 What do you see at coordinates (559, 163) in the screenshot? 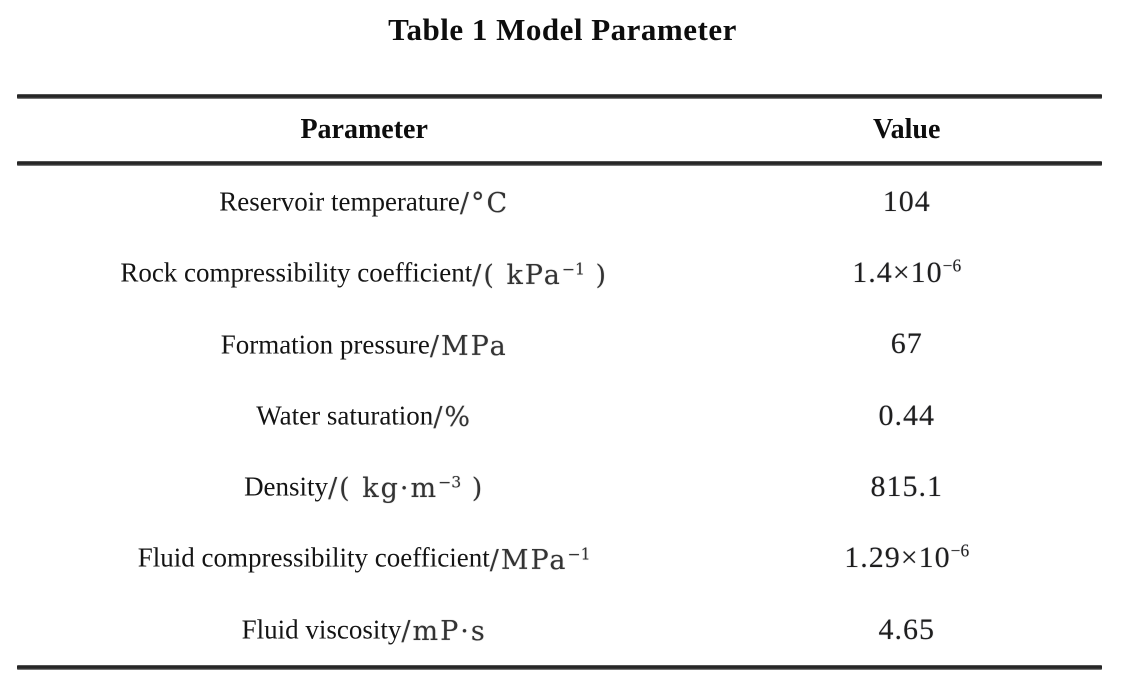
I see `table-header-rule` at bounding box center [559, 163].